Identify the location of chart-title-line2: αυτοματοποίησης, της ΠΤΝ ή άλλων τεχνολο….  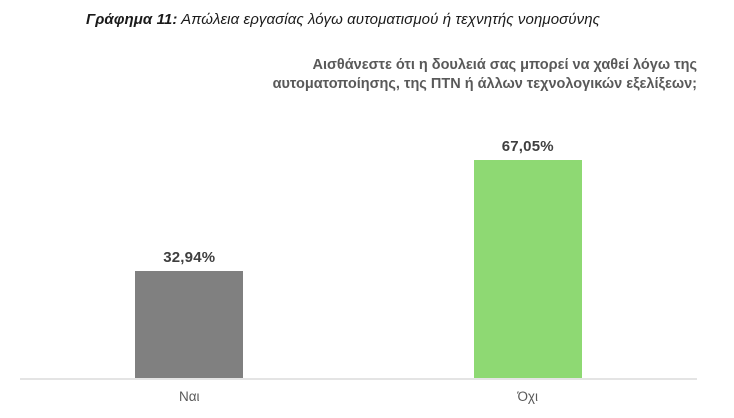
(484, 84).